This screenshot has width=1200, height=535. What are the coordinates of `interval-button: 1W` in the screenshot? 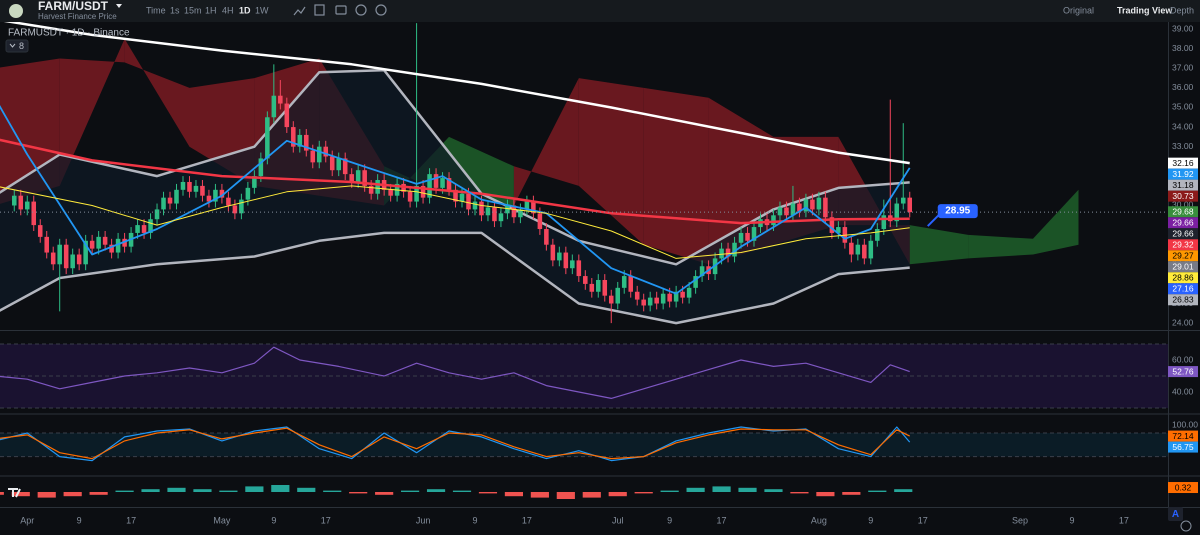 It's located at (262, 10).